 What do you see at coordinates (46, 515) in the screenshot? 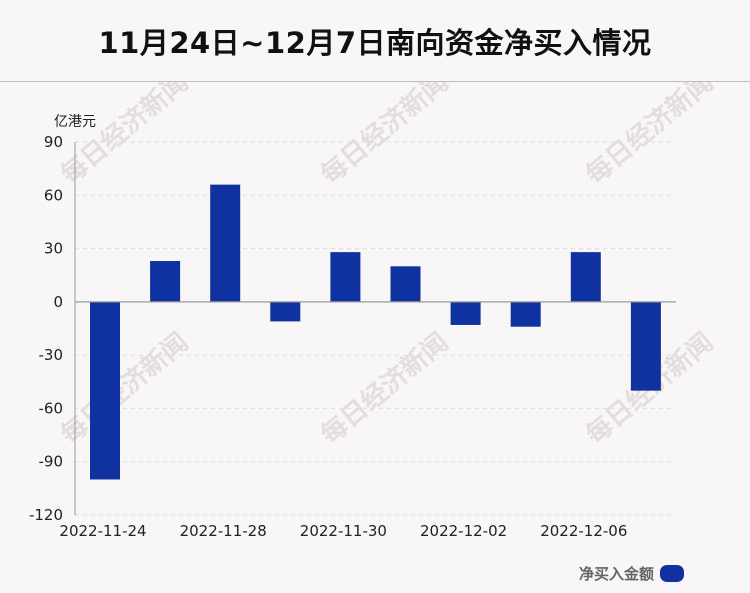
I see `y-tick-label: -120` at bounding box center [46, 515].